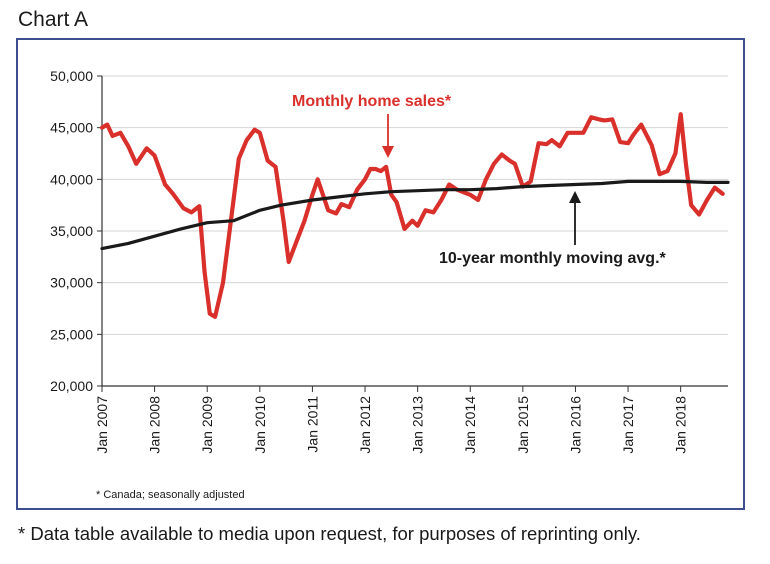 This screenshot has width=770, height=564. Describe the element at coordinates (418, 425) in the screenshot. I see `x-tick-label: Jan 2013` at that location.